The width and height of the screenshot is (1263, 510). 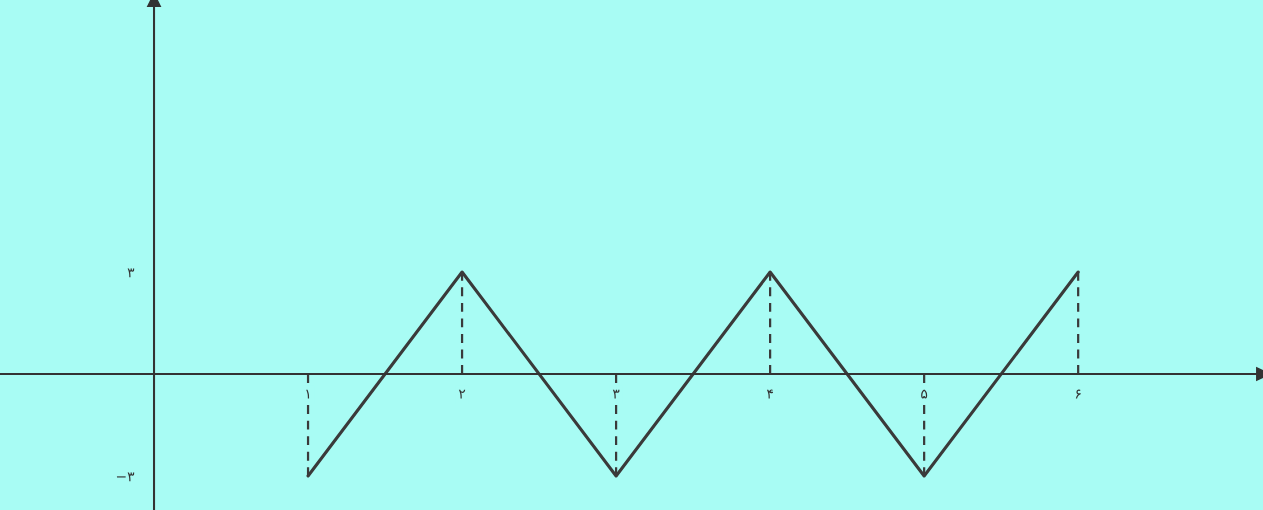 I want to click on x-tick-label: ۱, so click(x=308, y=394).